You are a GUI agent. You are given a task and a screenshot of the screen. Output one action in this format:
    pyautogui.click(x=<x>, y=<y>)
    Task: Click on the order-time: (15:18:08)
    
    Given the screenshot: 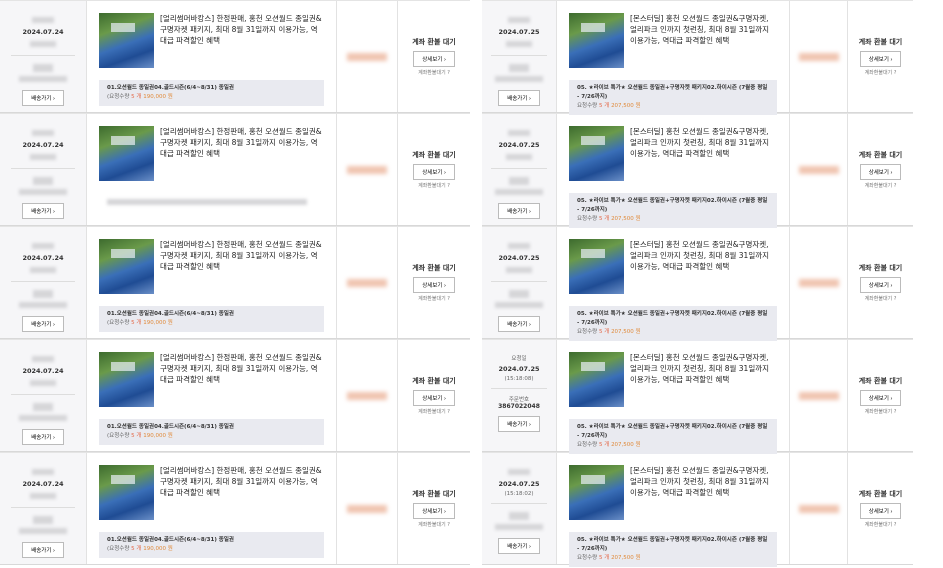 What is the action you would take?
    pyautogui.click(x=519, y=379)
    